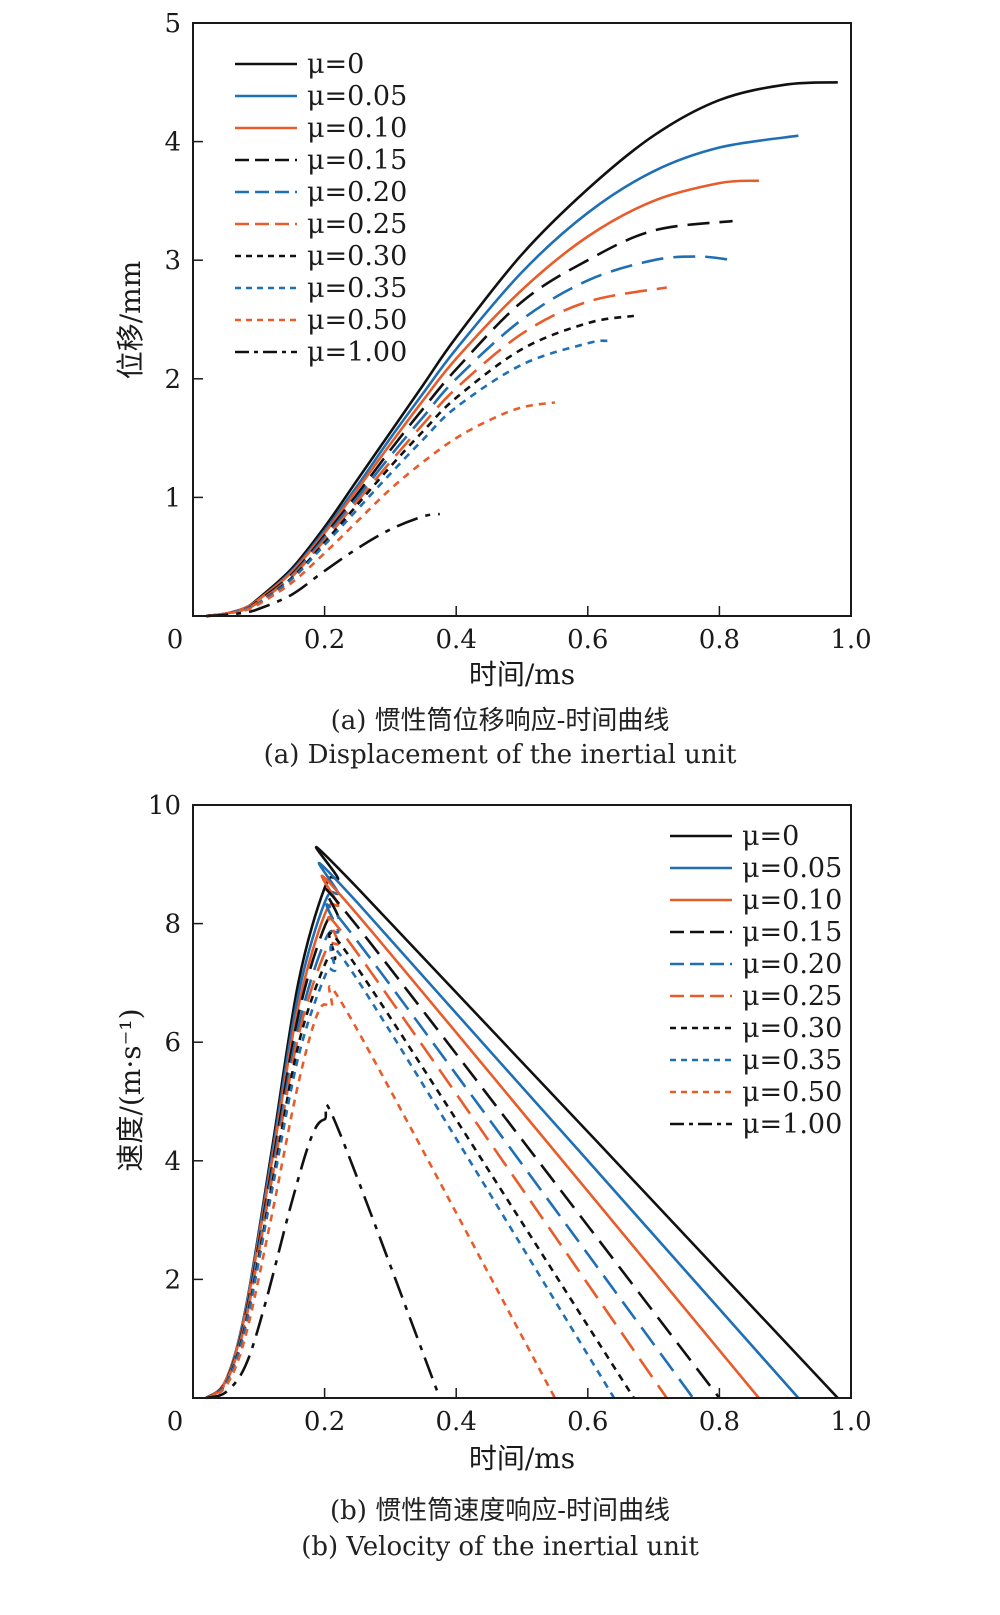 This screenshot has height=1615, width=1000. Describe the element at coordinates (130, 1089) in the screenshot. I see `y-axis-label: 速度/(m·s⁻¹)` at that location.